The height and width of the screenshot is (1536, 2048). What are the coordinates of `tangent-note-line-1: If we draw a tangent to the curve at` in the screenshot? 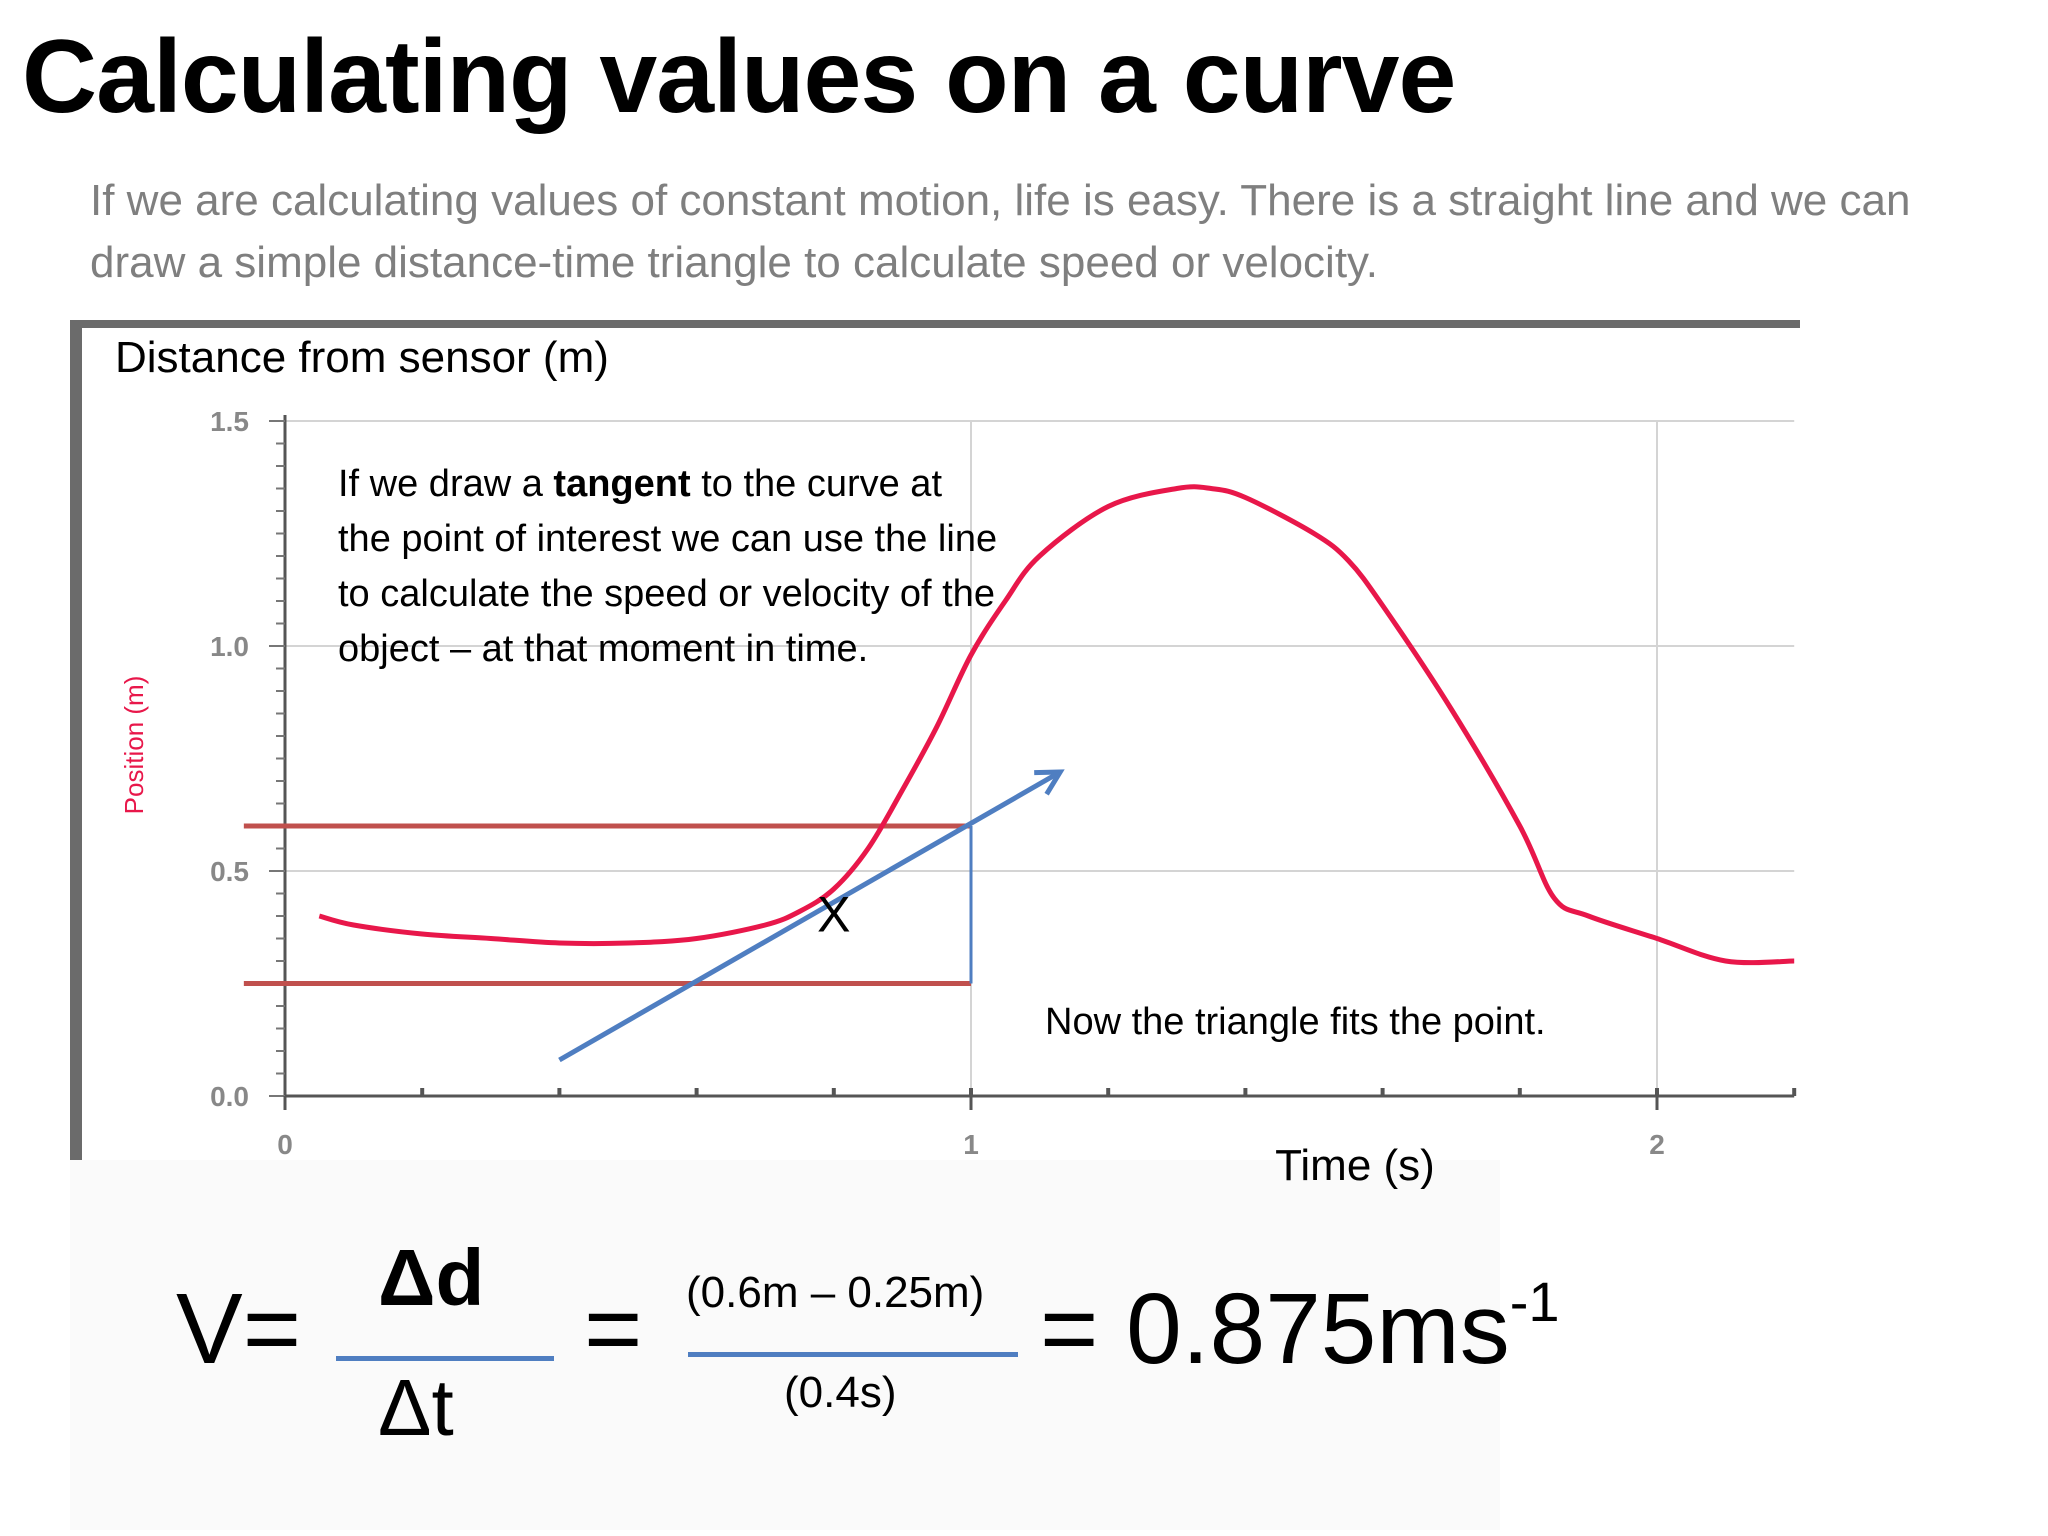 It's located at (640, 484).